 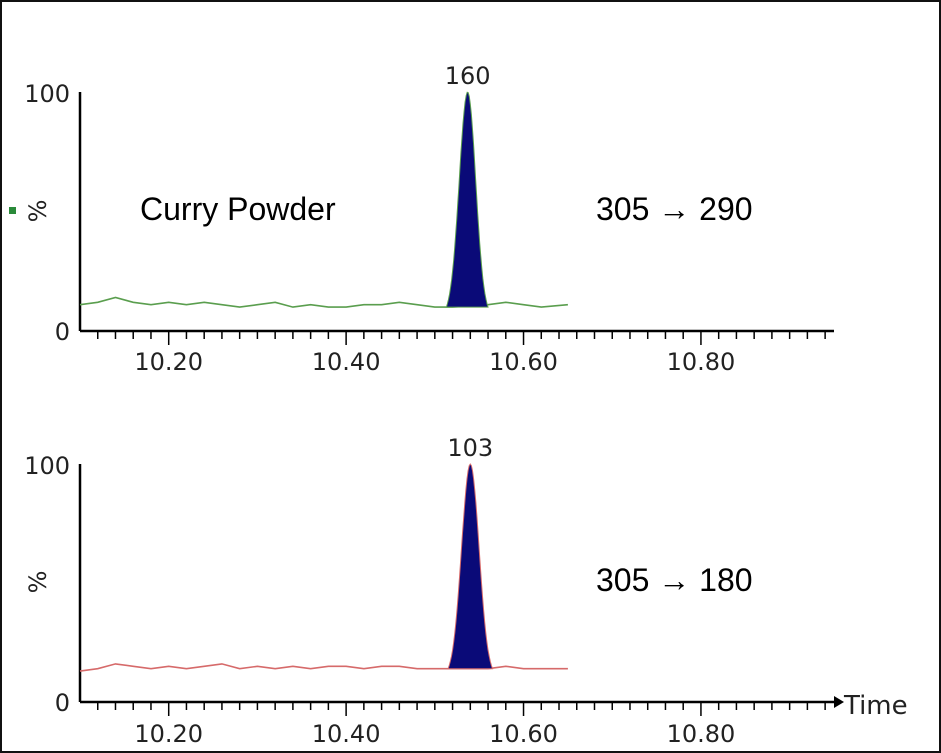 I want to click on panel-1-transition: 305 → 290, so click(x=674, y=209).